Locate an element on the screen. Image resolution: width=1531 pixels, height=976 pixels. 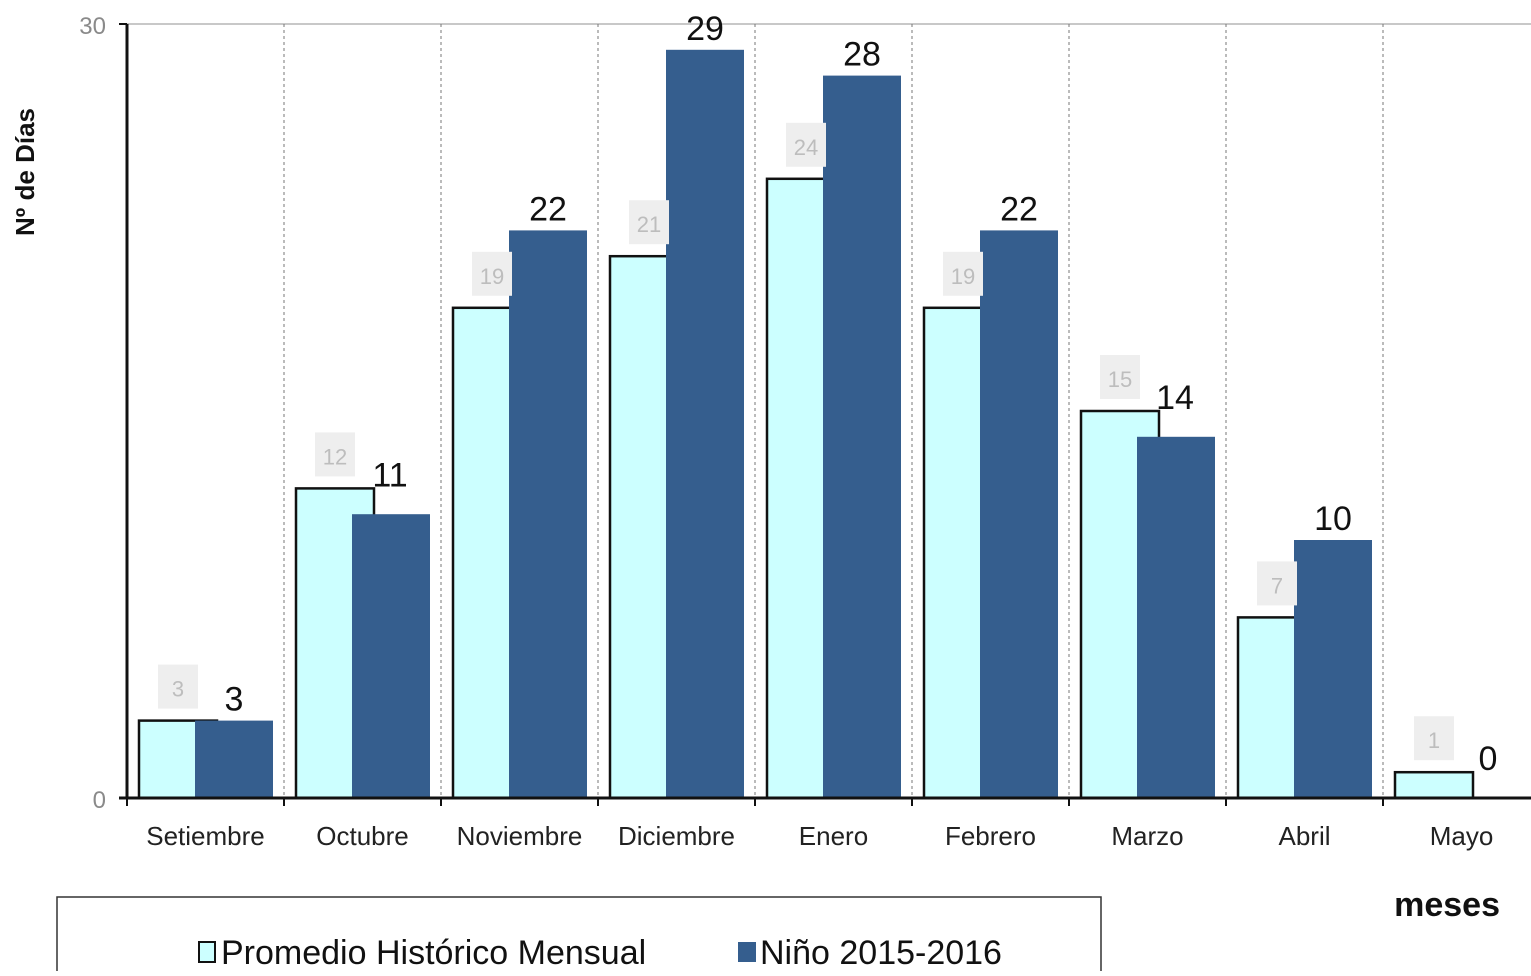
x-tick-label: Diciembre is located at coordinates (676, 836).